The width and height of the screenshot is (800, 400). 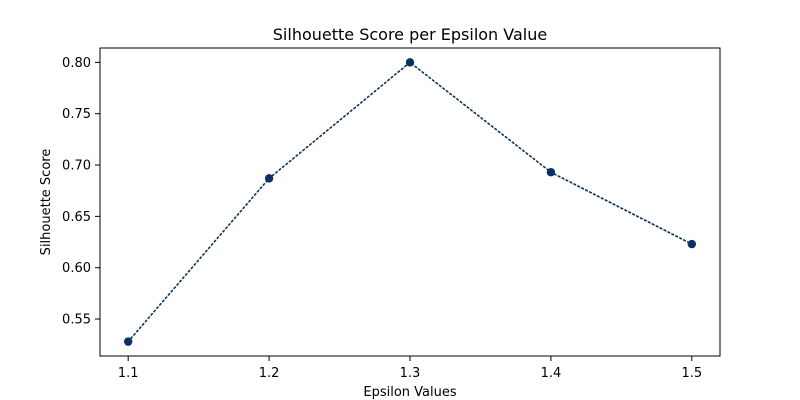 I want to click on x-tick-label: 1.3, so click(x=410, y=373).